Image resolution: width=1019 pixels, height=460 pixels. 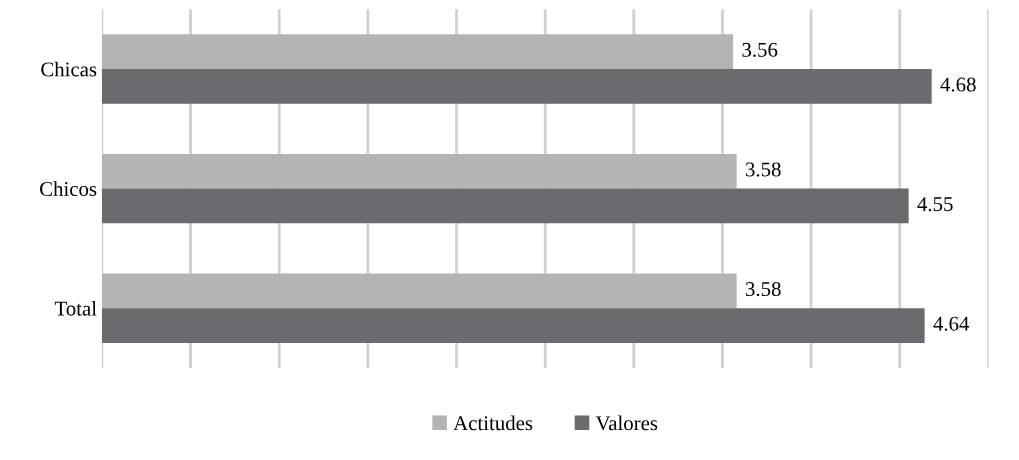 What do you see at coordinates (75, 308) in the screenshot?
I see `y-tick-label: Total` at bounding box center [75, 308].